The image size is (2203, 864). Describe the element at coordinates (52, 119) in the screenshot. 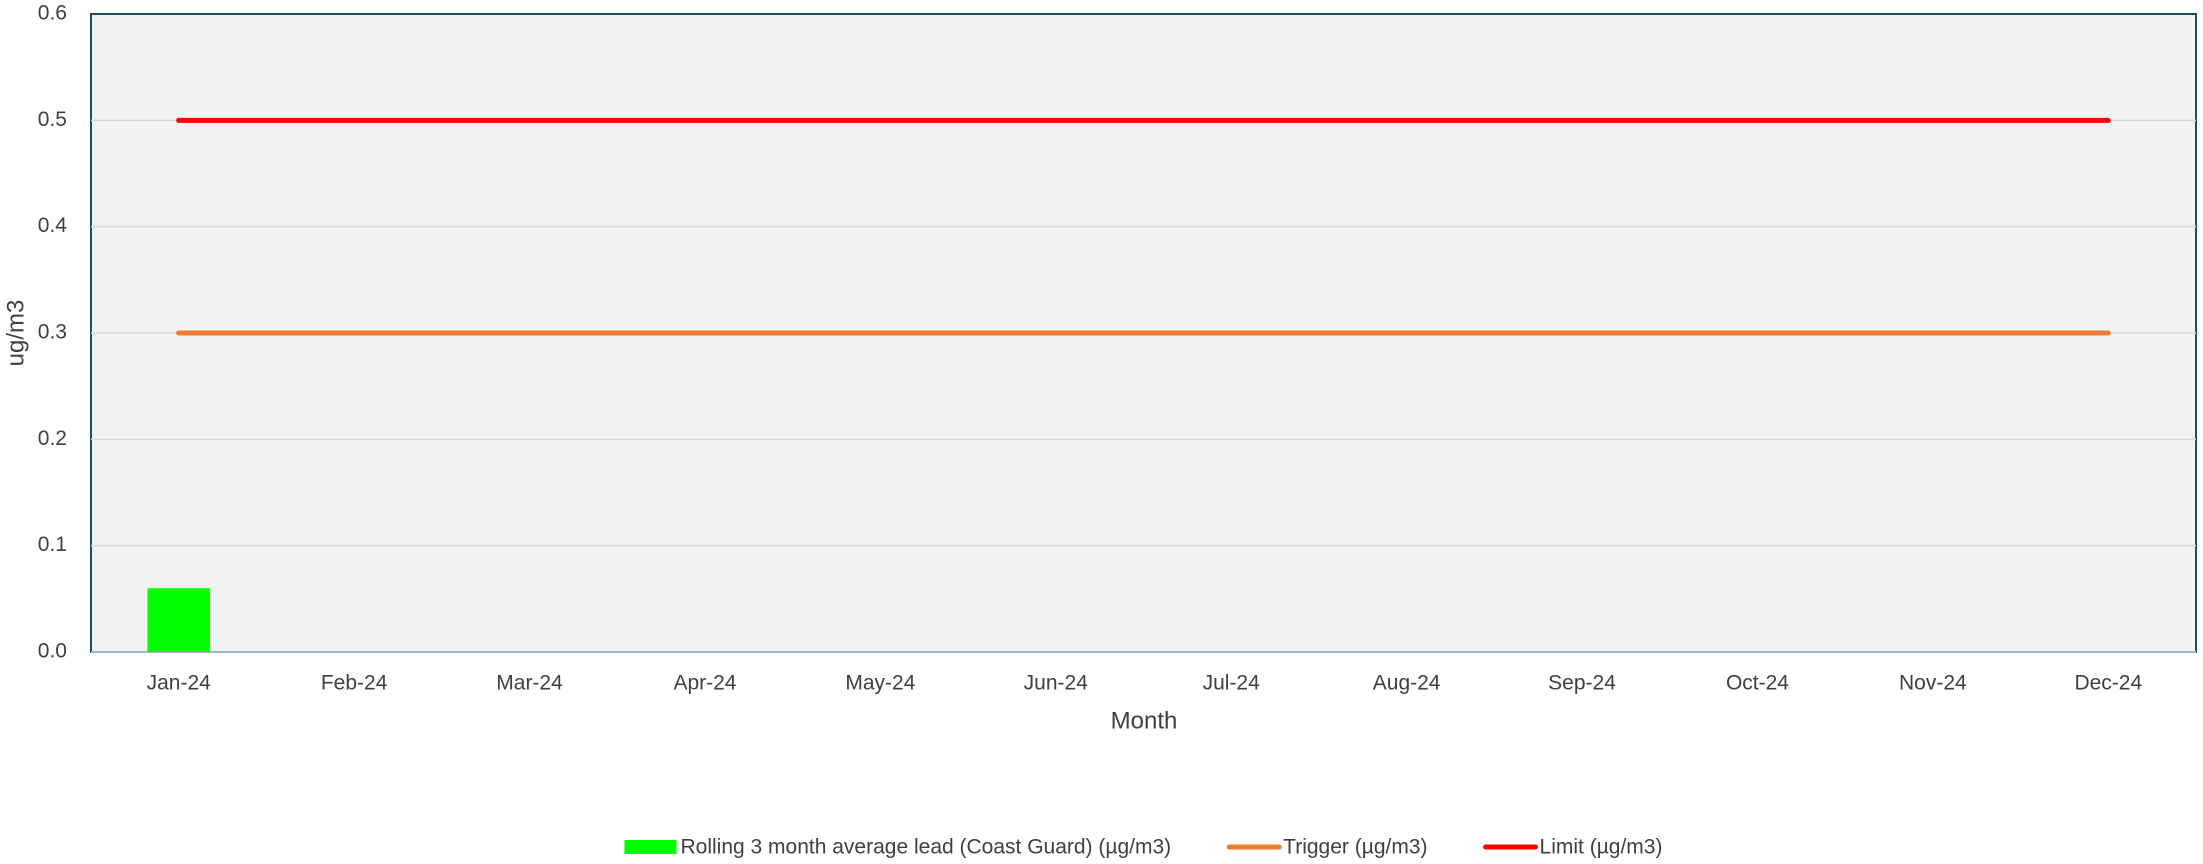

I see `y-tick-label: 0.5` at that location.